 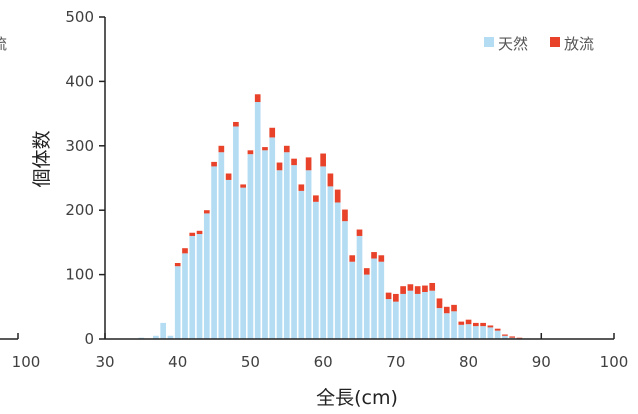 What do you see at coordinates (79, 17) in the screenshot?
I see `y-tick-label: 500` at bounding box center [79, 17].